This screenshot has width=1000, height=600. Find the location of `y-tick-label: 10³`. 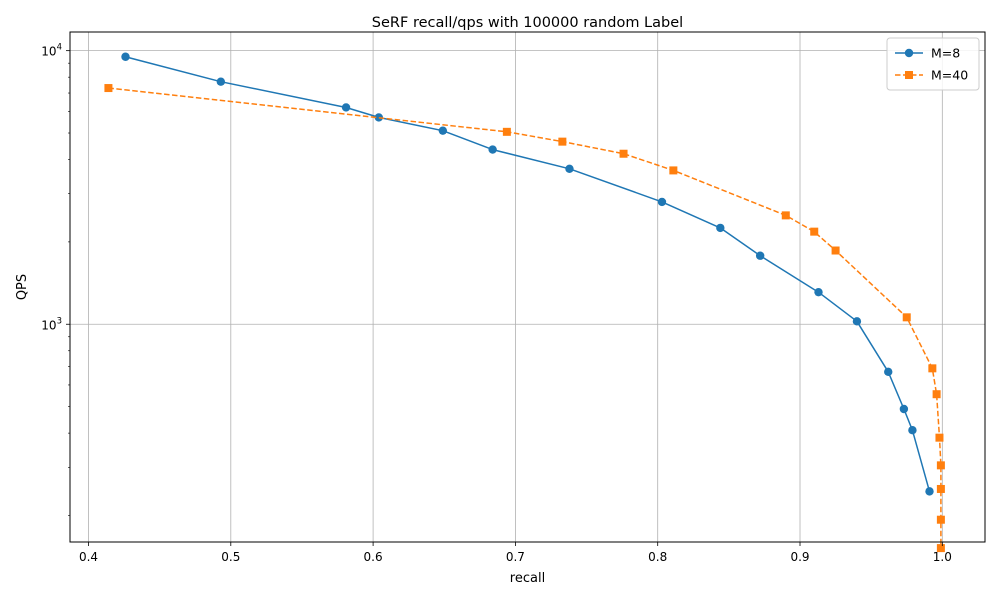

y-tick-label: 10³ is located at coordinates (51, 324).